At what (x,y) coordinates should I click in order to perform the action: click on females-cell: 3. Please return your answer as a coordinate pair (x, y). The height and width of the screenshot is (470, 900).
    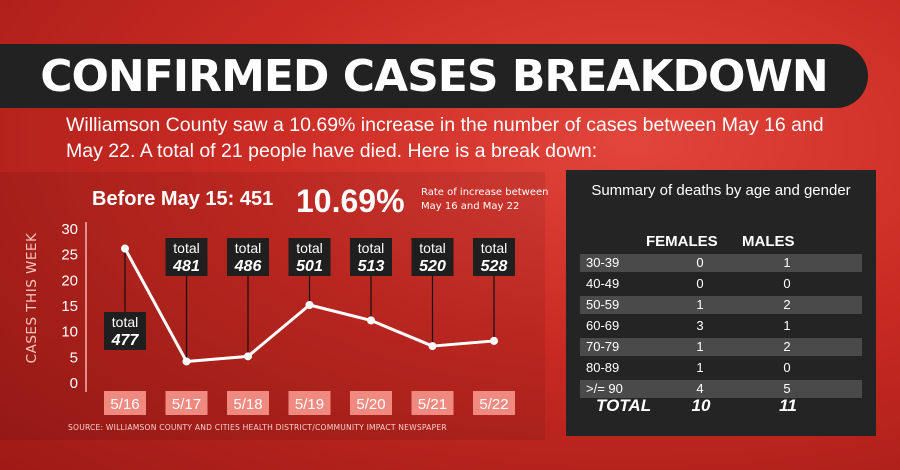
    Looking at the image, I should click on (700, 325).